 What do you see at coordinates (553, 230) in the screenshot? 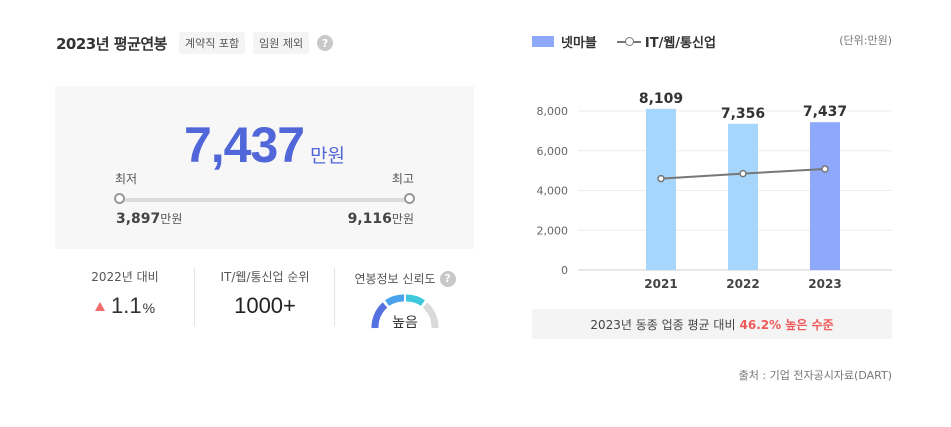
I see `y-tick-label: 2,000` at bounding box center [553, 230].